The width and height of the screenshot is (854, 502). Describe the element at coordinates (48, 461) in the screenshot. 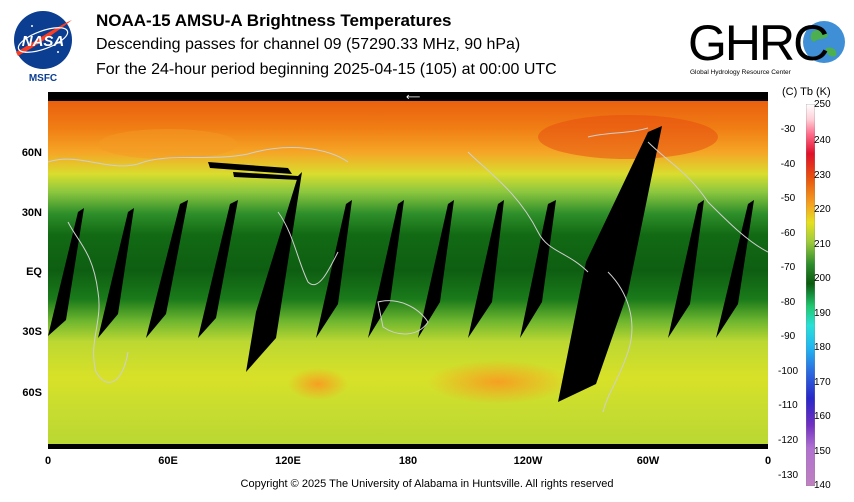

I see `lon-label-0: 0` at that location.